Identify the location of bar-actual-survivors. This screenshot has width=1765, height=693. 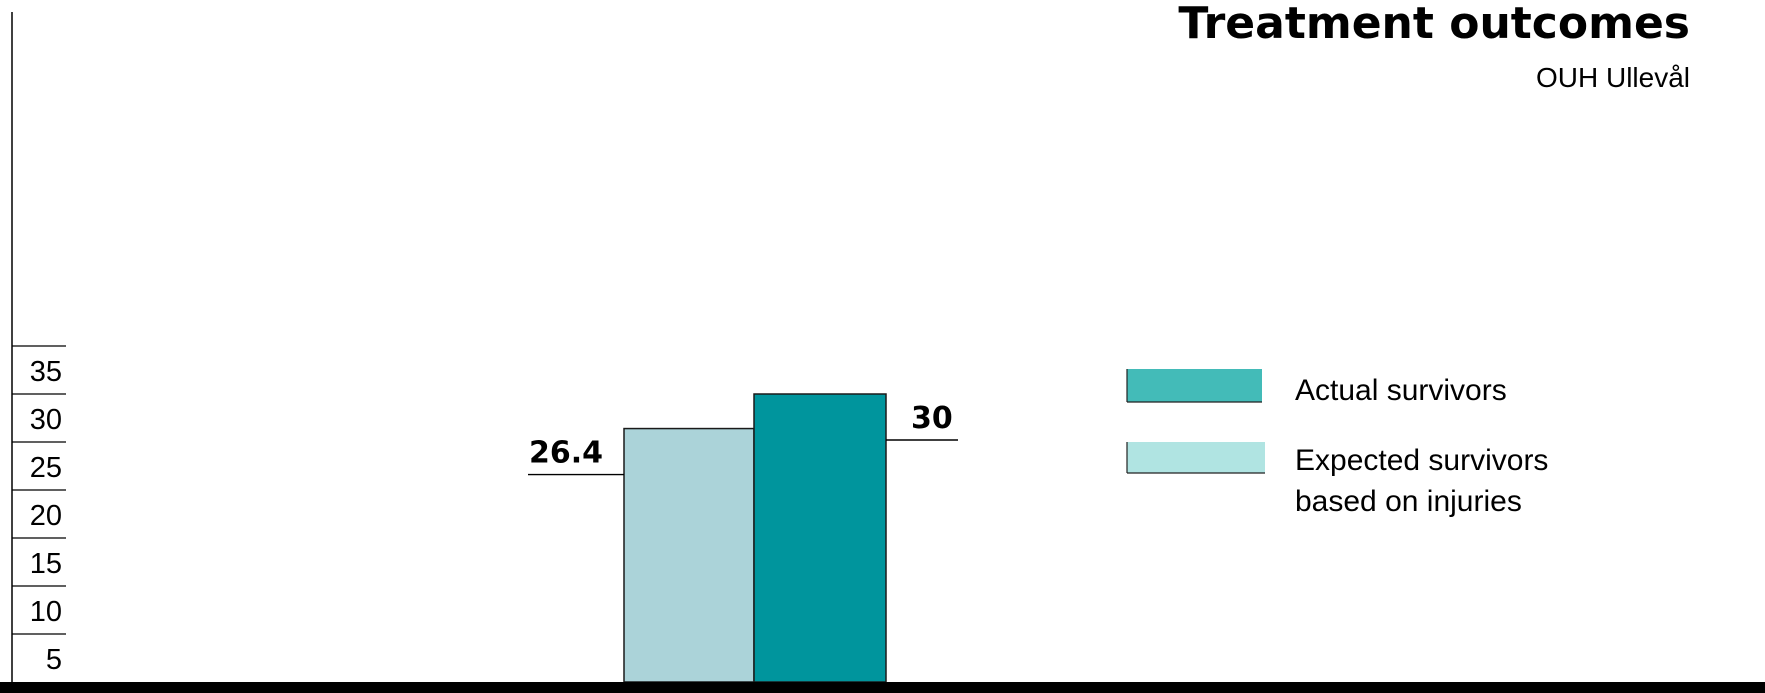
(820, 538).